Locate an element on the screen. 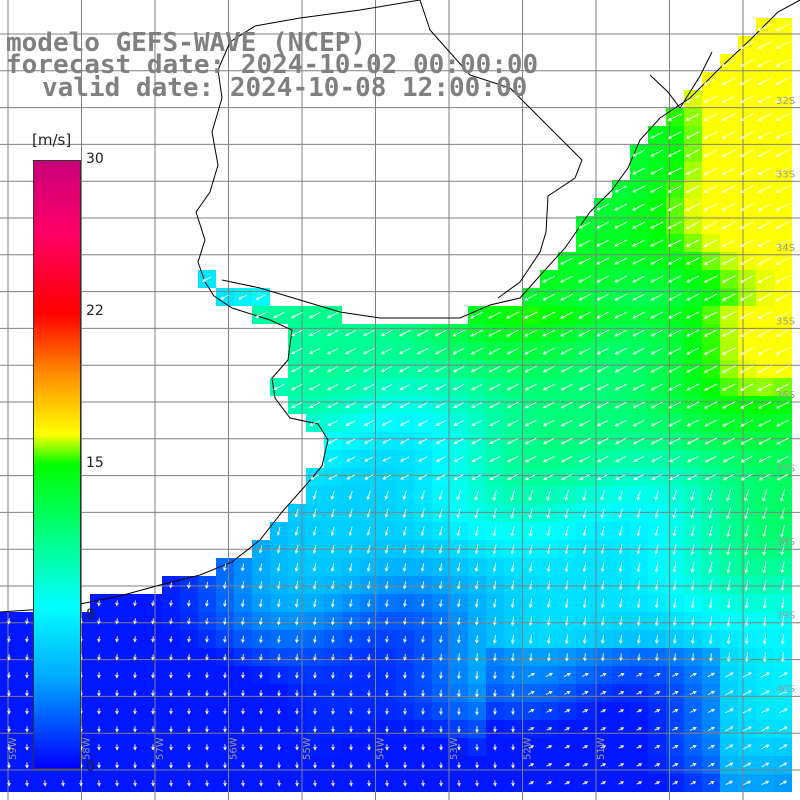 The height and width of the screenshot is (800, 800). longitude-labels: 59W 58W 57W 56W 55W 54W 53W 52W 51W is located at coordinates (307, 748).